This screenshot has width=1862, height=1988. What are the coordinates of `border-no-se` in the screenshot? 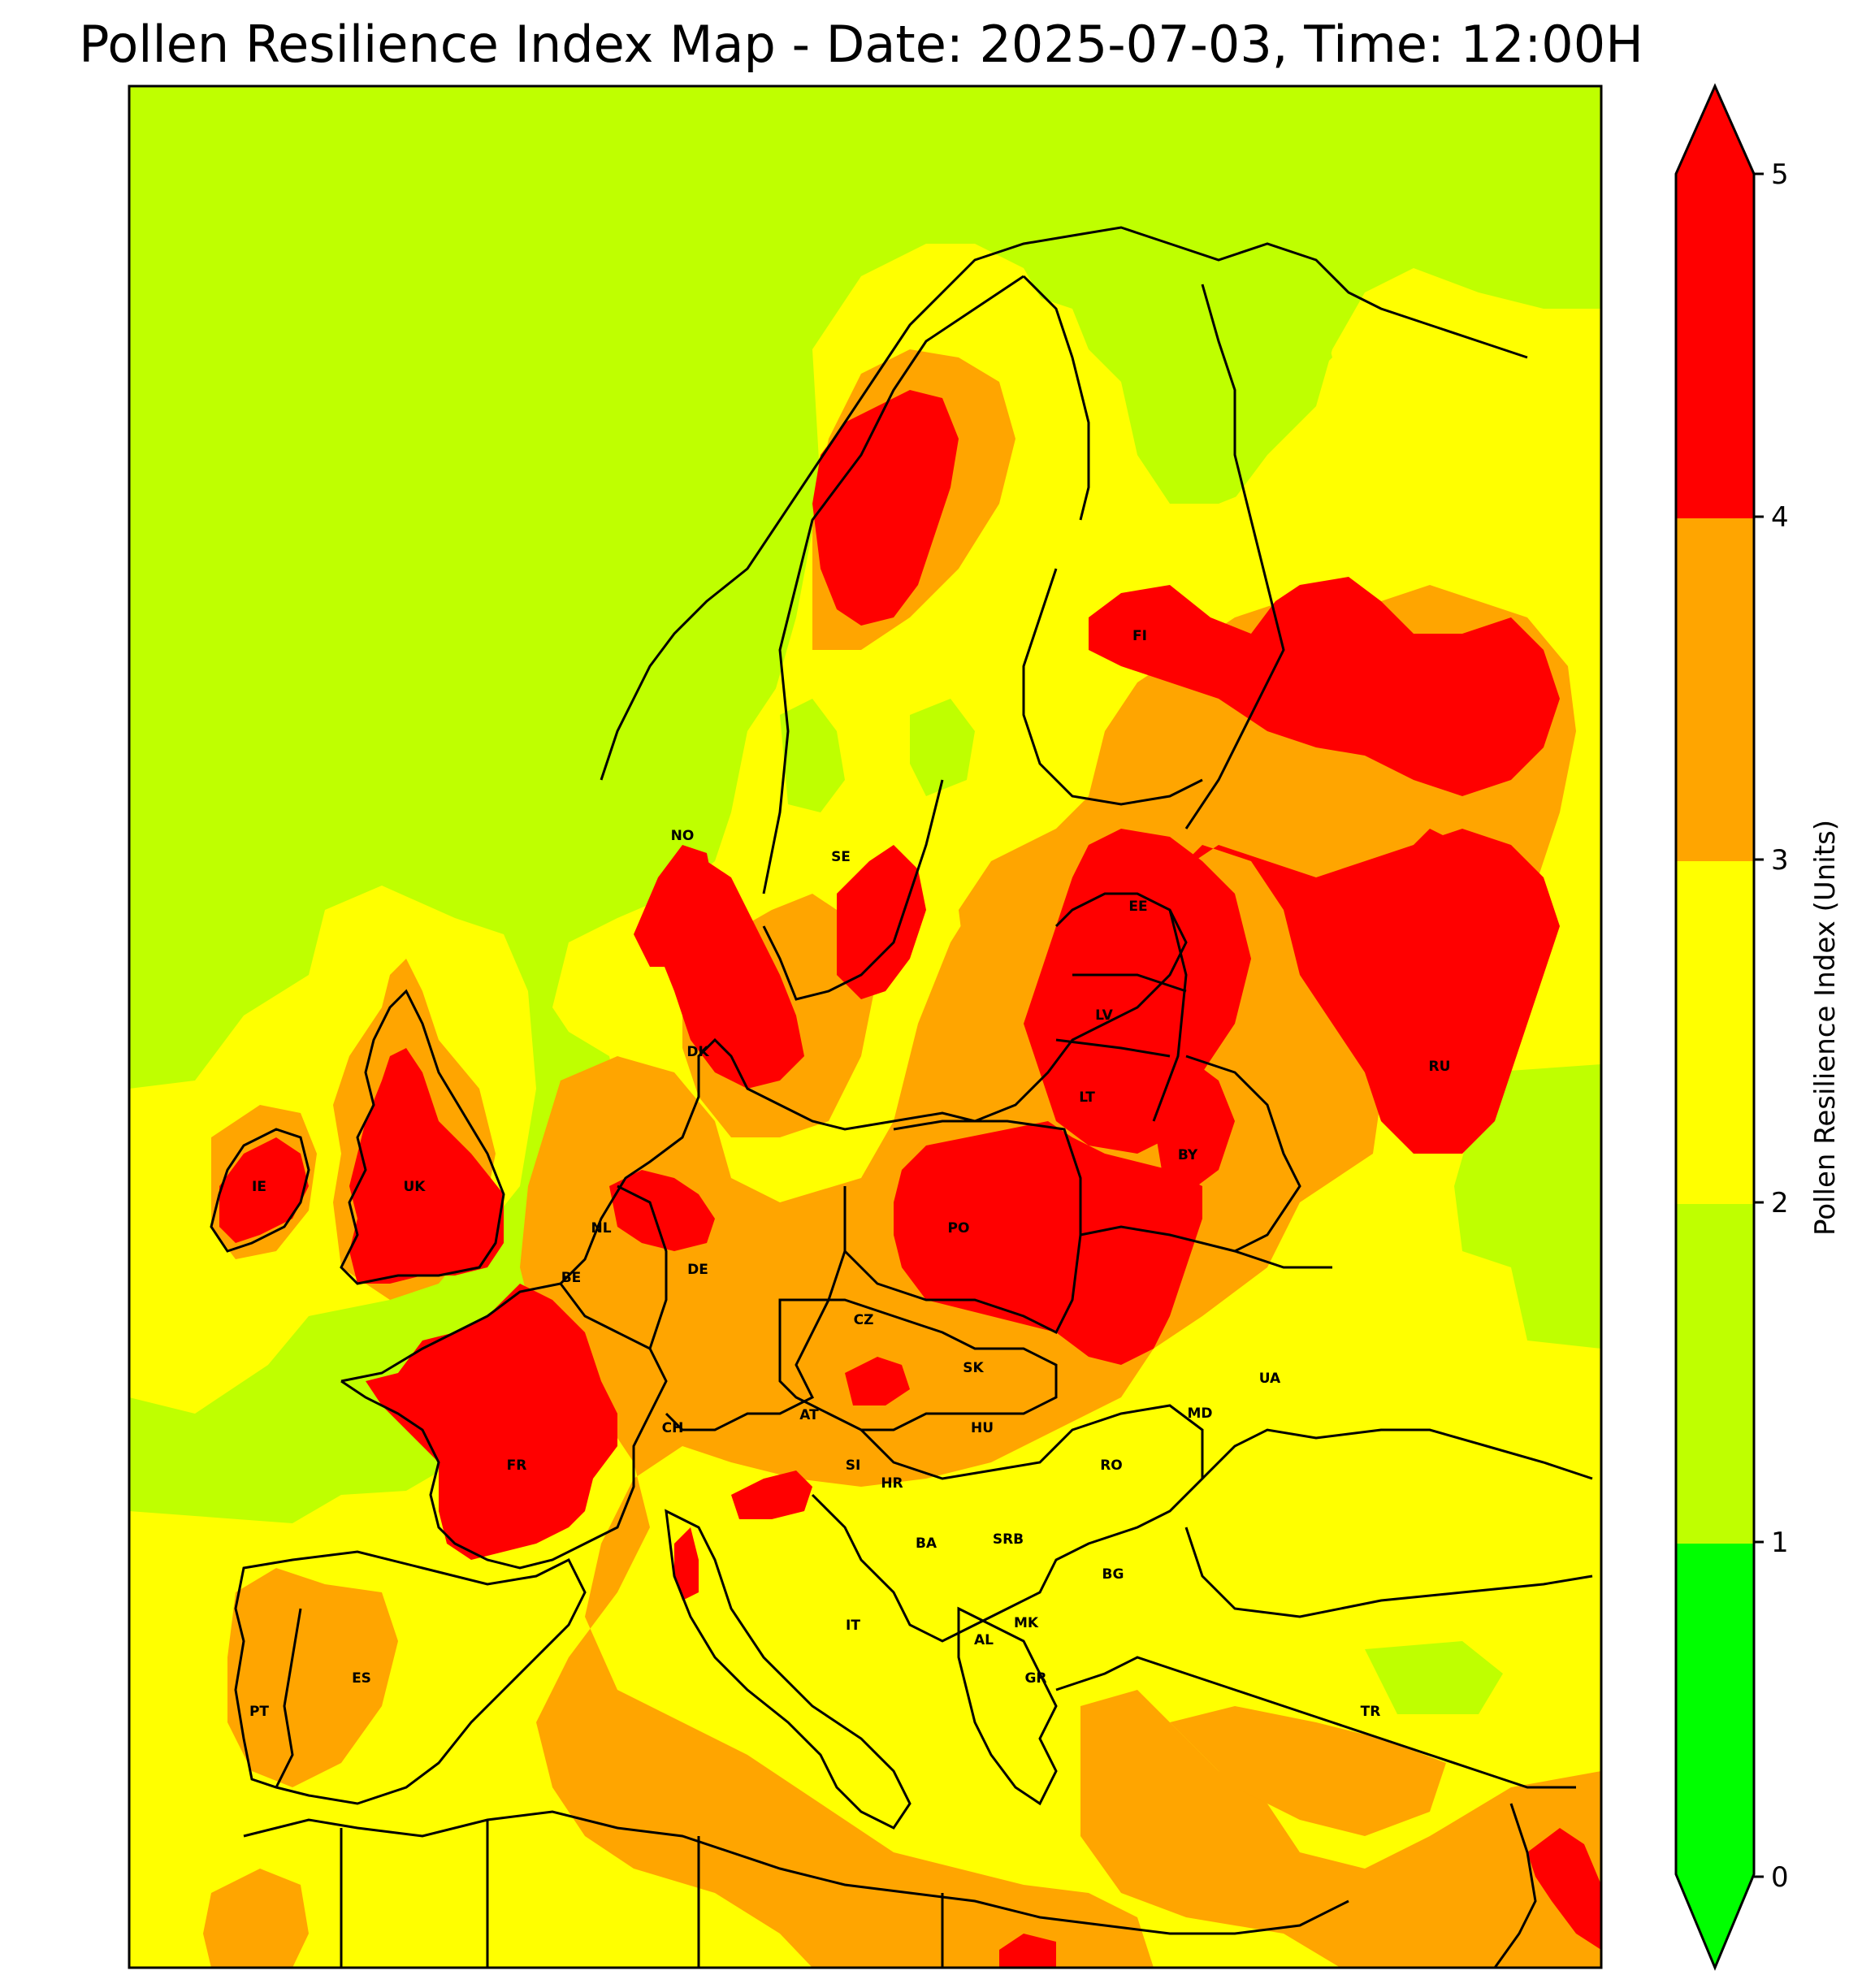 It's located at (893, 584).